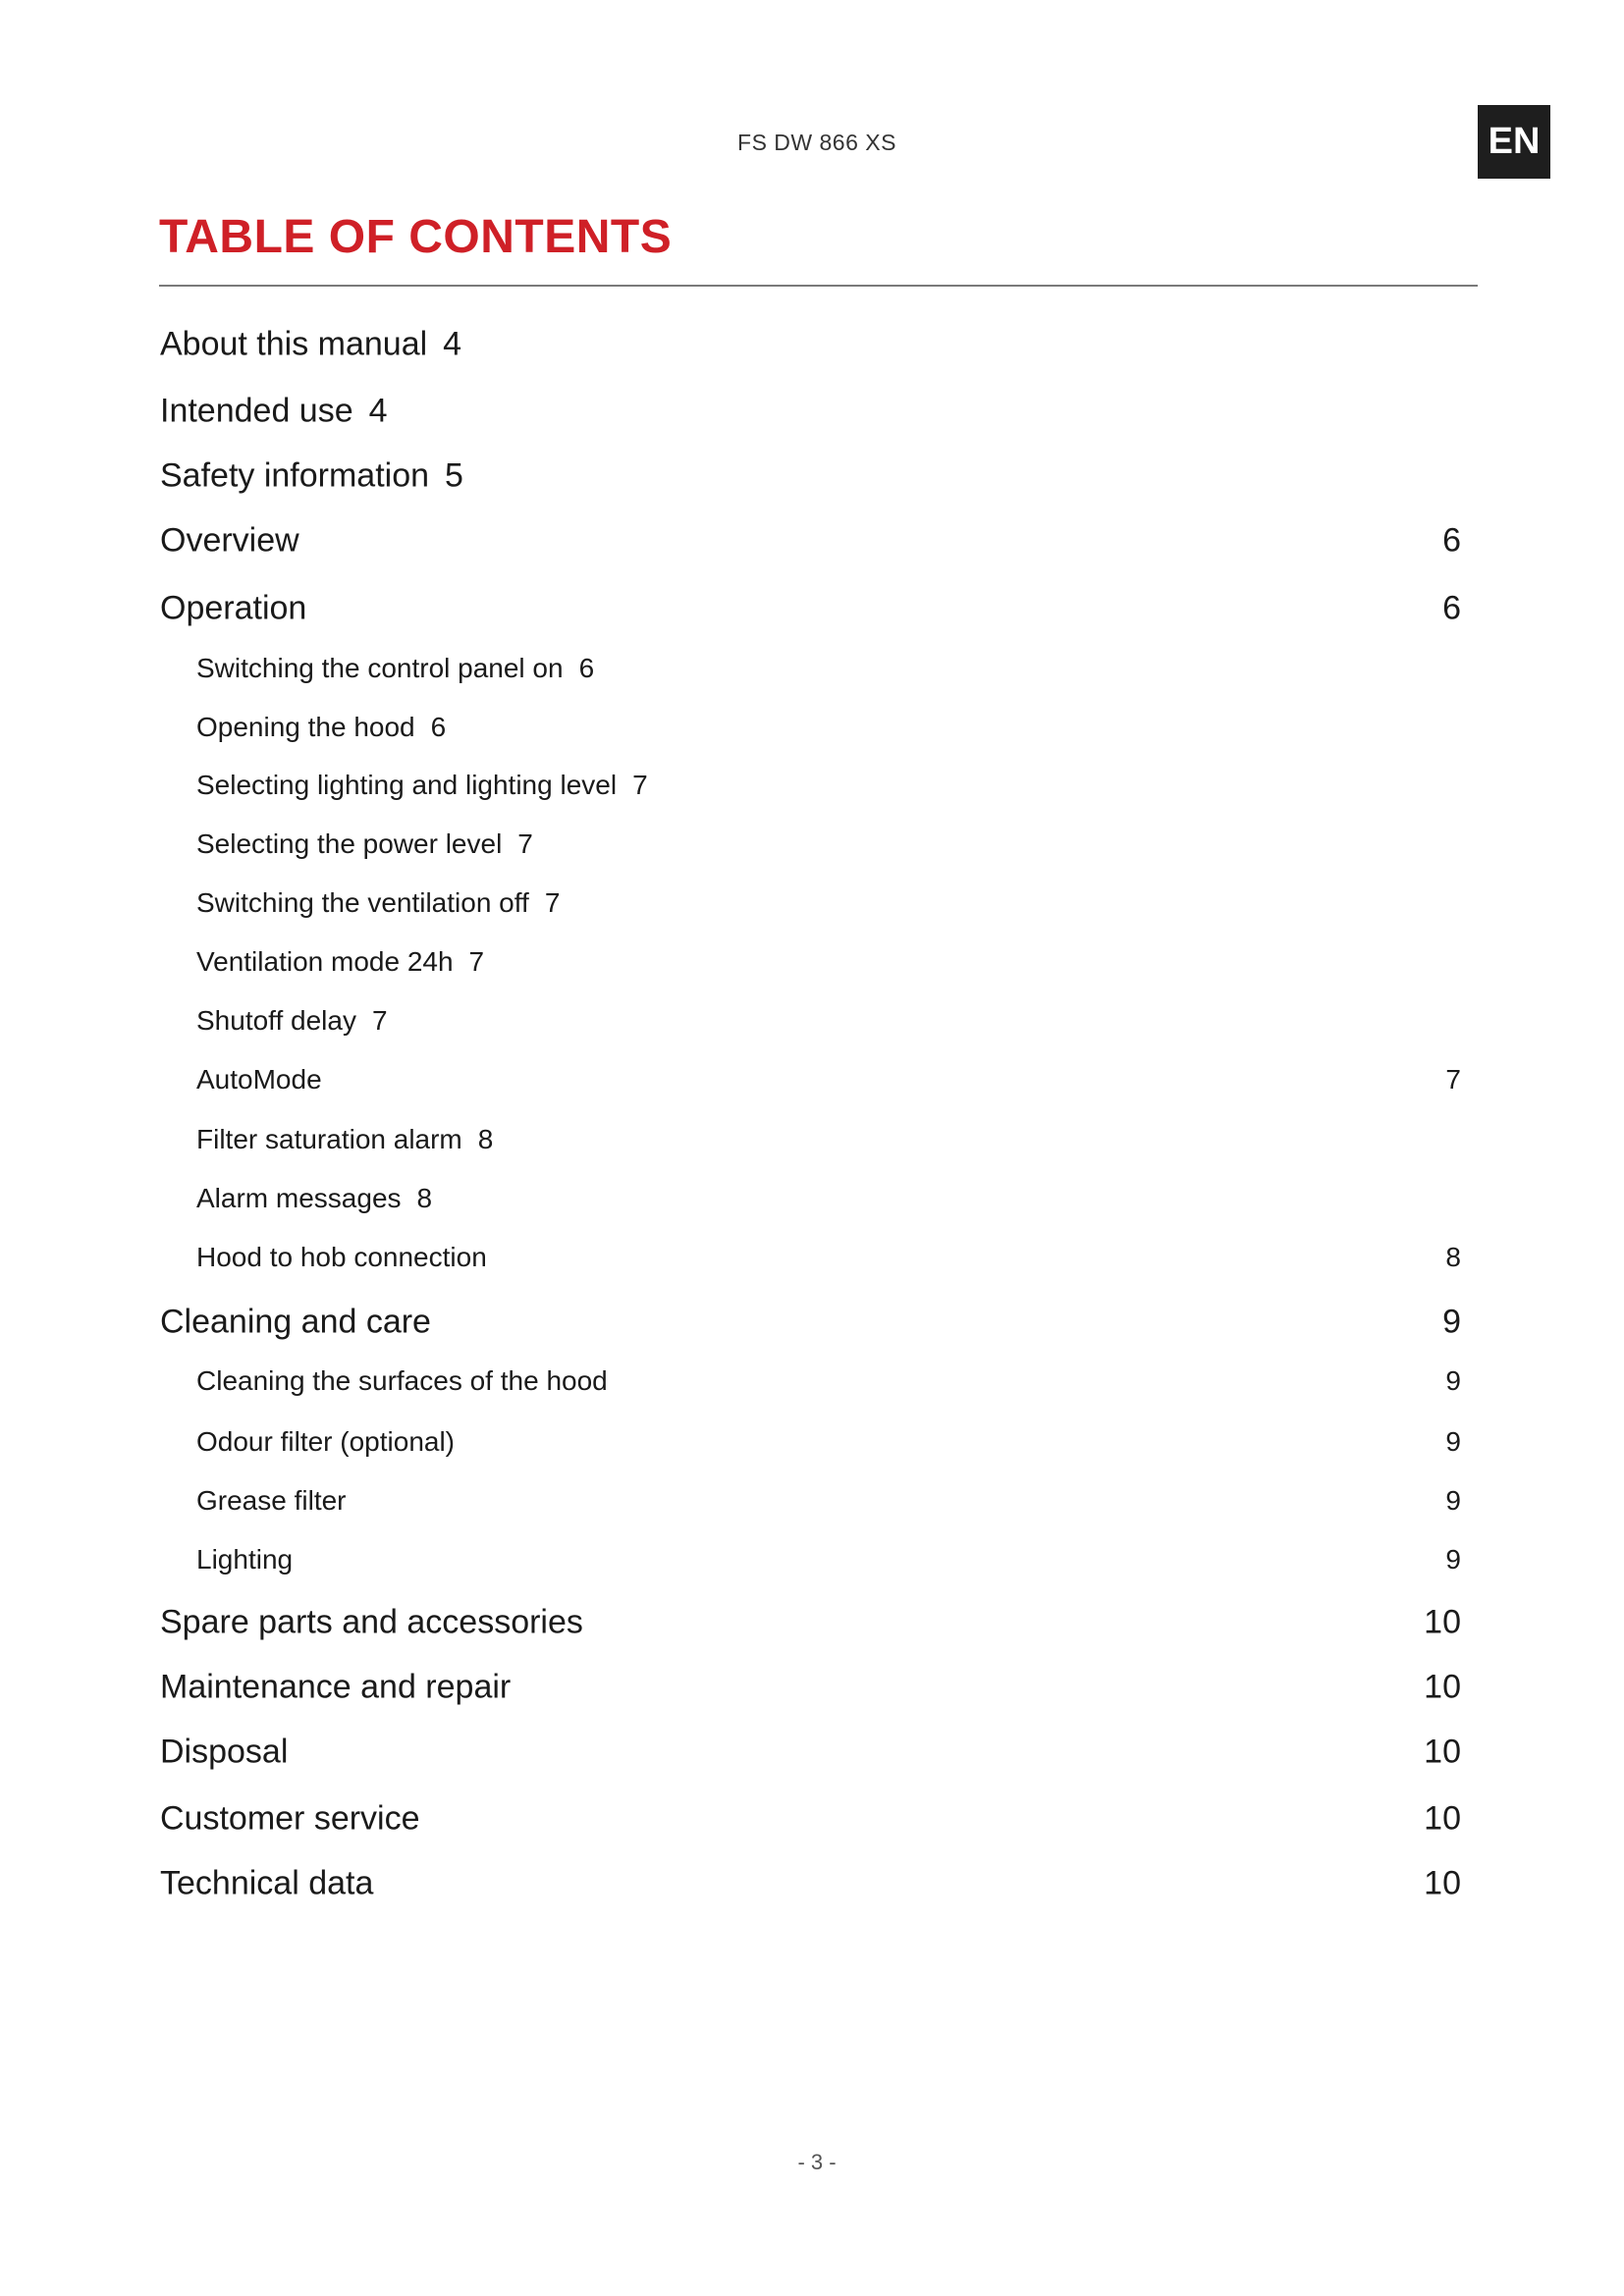  What do you see at coordinates (810, 1884) in the screenshot?
I see `toc-entry: Technical data 10` at bounding box center [810, 1884].